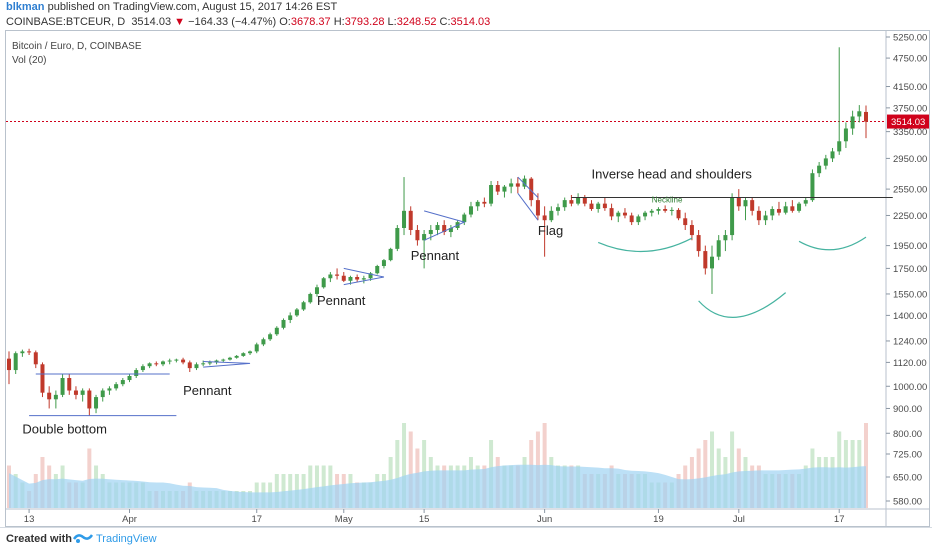 Image resolution: width=932 pixels, height=551 pixels. I want to click on created-with-label: Created with, so click(39, 539).